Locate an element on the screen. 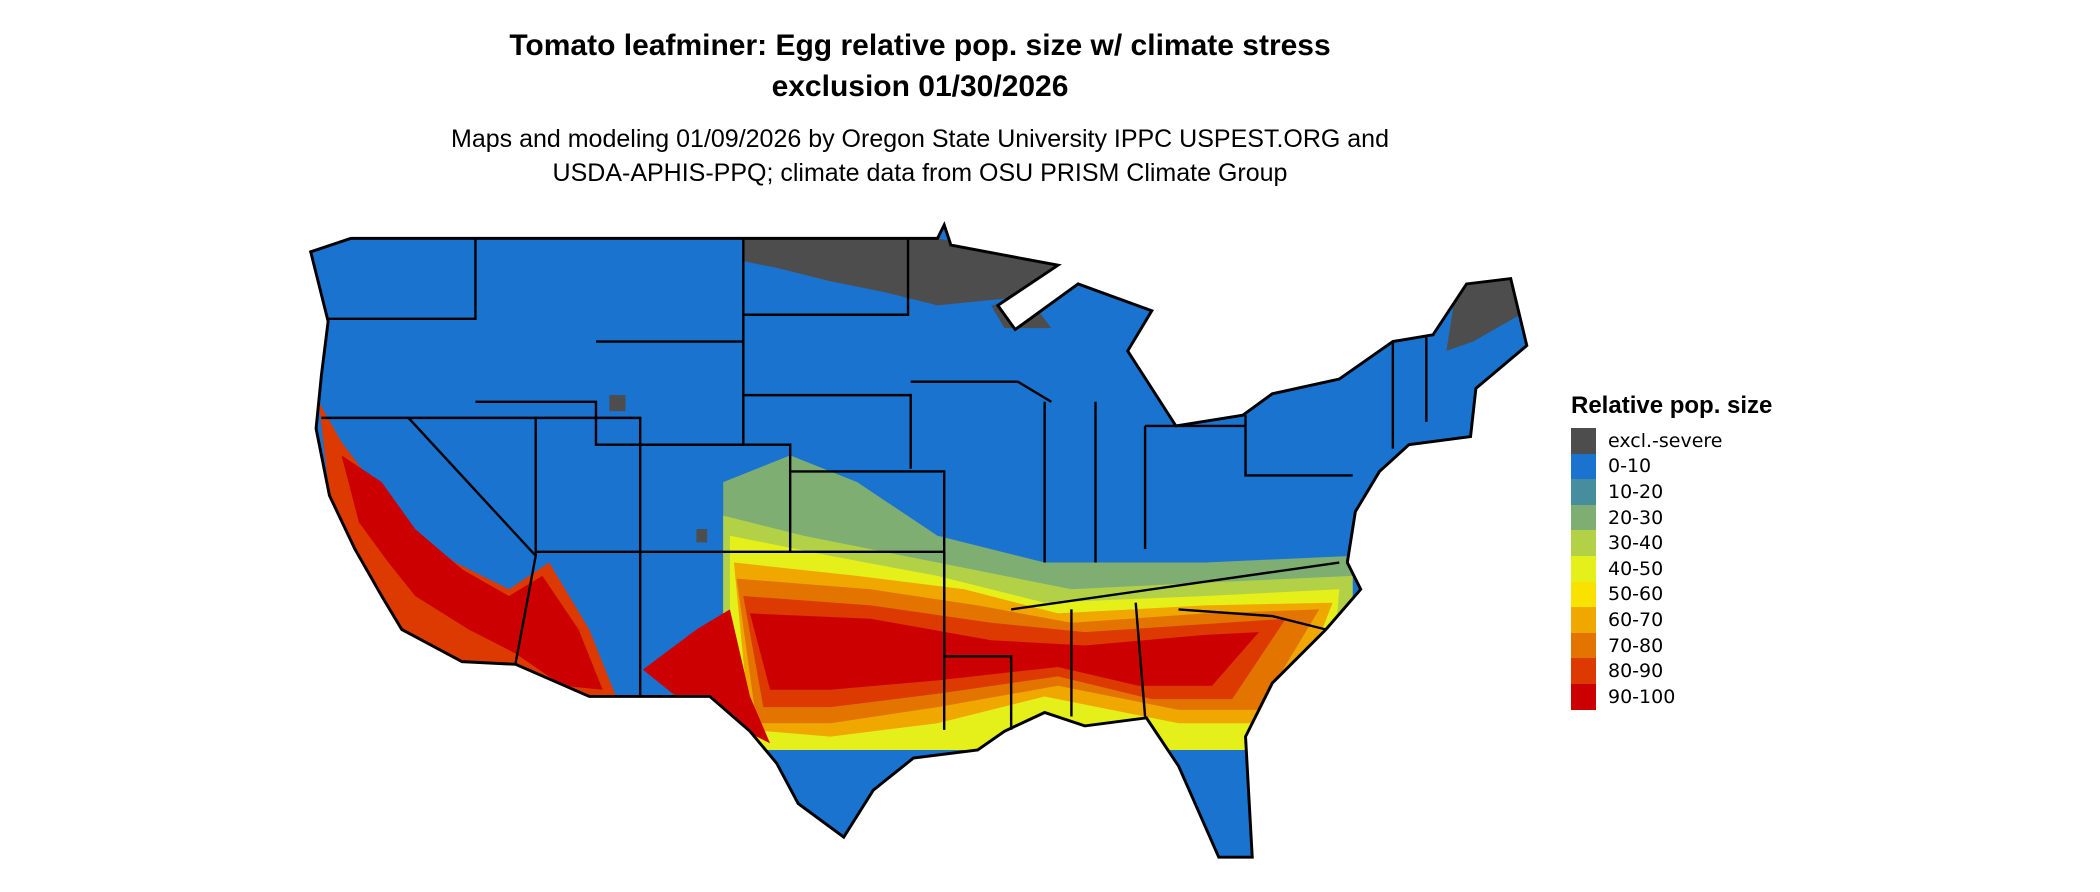  legend-label: 60-70 is located at coordinates (1636, 619).